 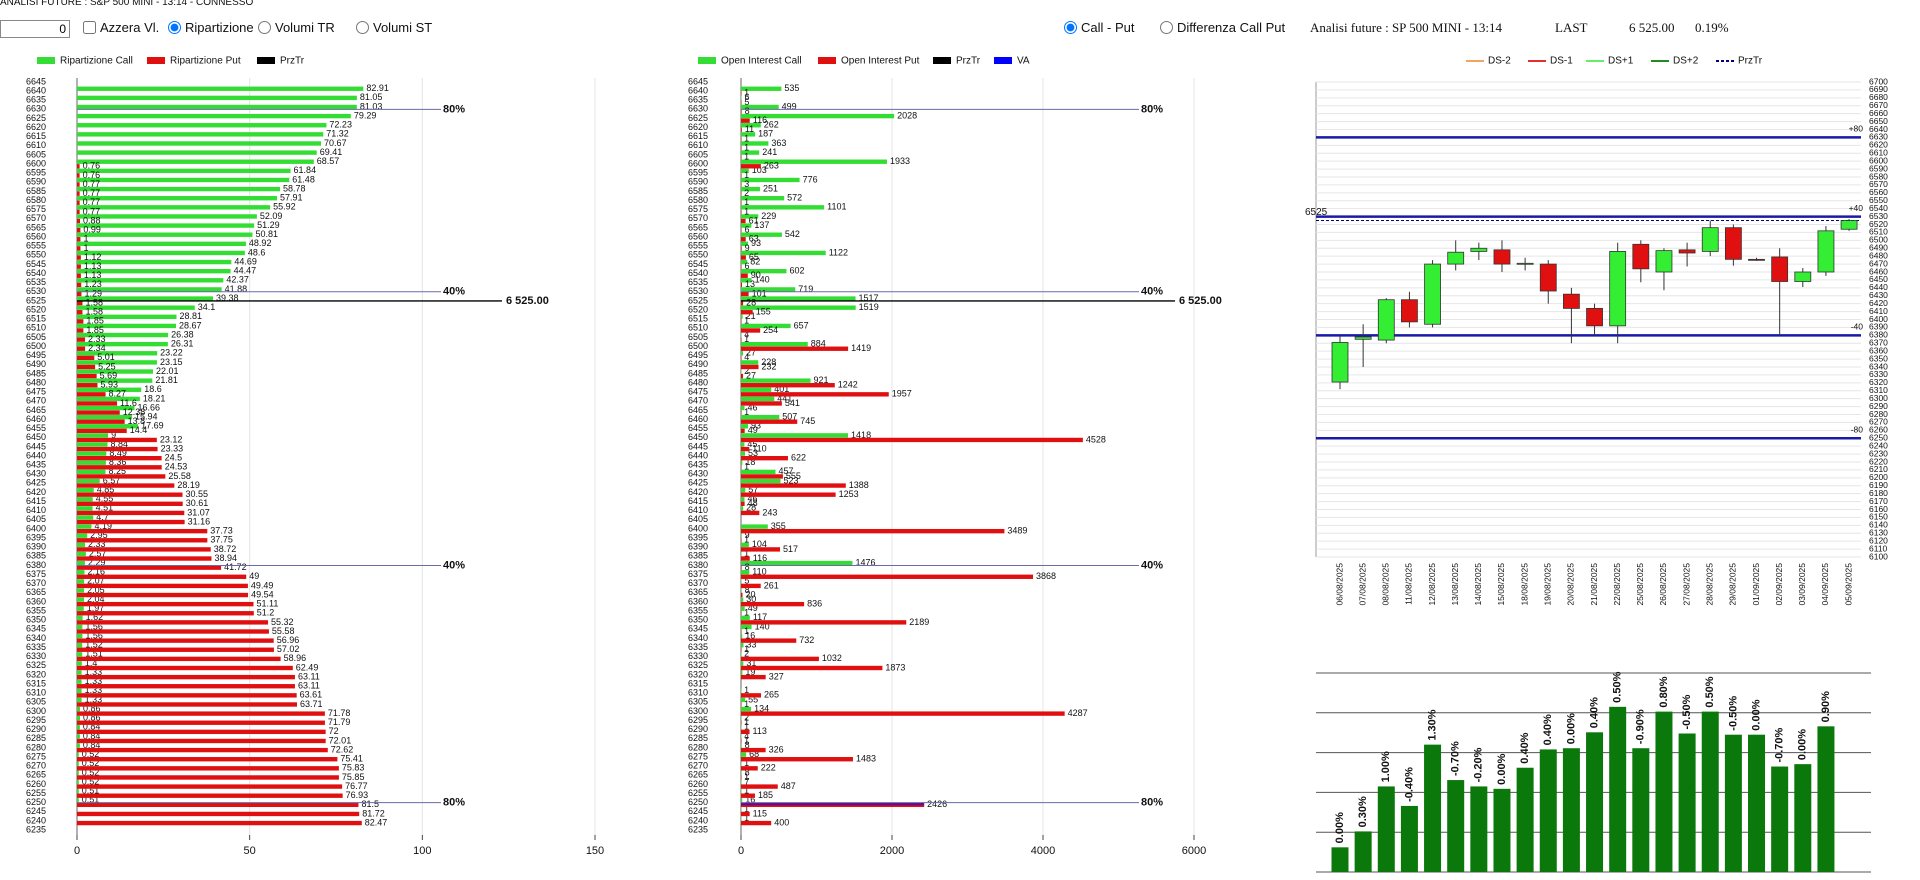 I want to click on y-tick-label: 6320, so click(x=698, y=674).